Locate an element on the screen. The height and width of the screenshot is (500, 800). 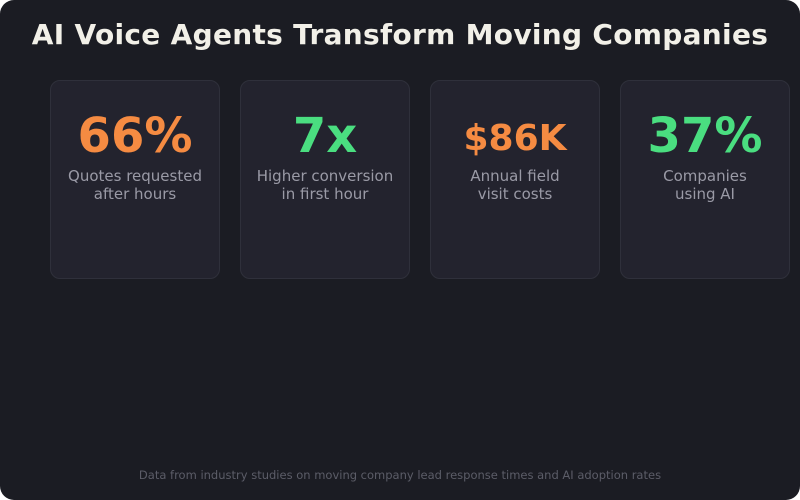
stat-card-after-hours-quotes: 66% Quotes requested after hours is located at coordinates (135, 179).